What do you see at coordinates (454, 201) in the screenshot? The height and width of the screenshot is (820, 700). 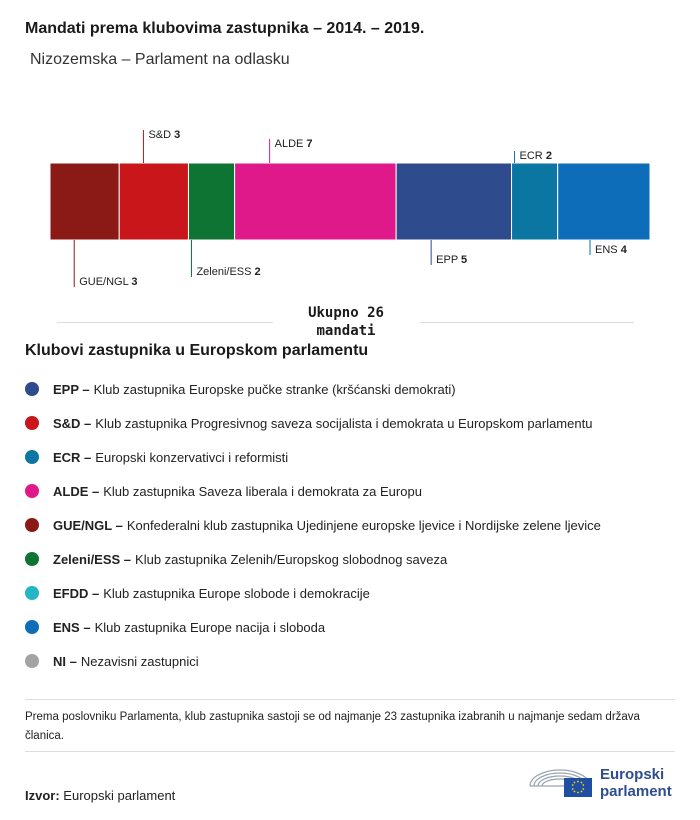 I see `bar-segment-epp` at bounding box center [454, 201].